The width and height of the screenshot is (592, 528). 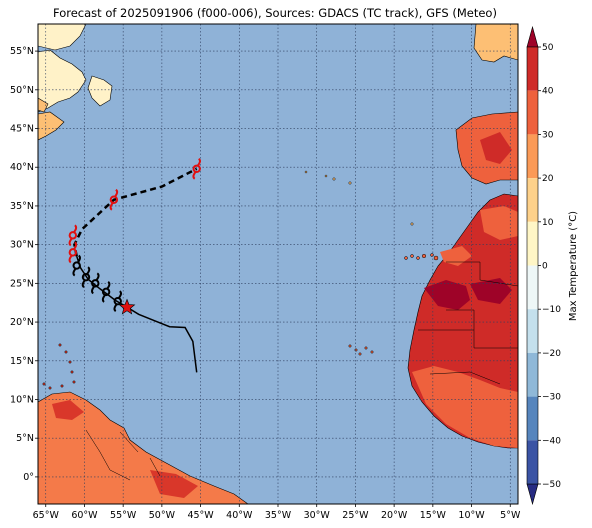 I want to click on south-america-borders, so click(x=123, y=455).